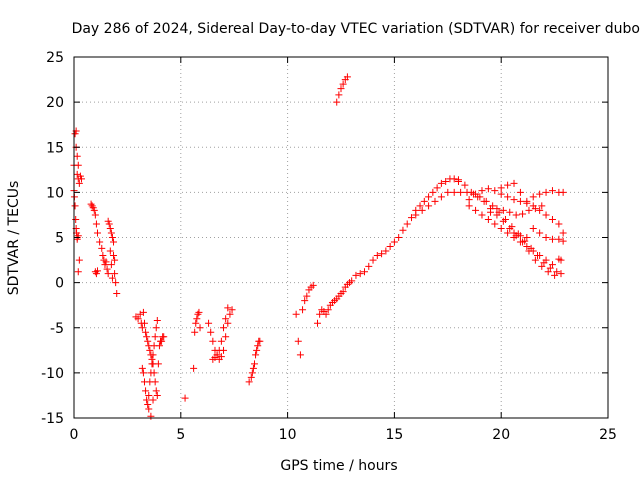 This screenshot has height=480, width=640. What do you see at coordinates (55, 58) in the screenshot?
I see `y-tick-label: 25` at bounding box center [55, 58].